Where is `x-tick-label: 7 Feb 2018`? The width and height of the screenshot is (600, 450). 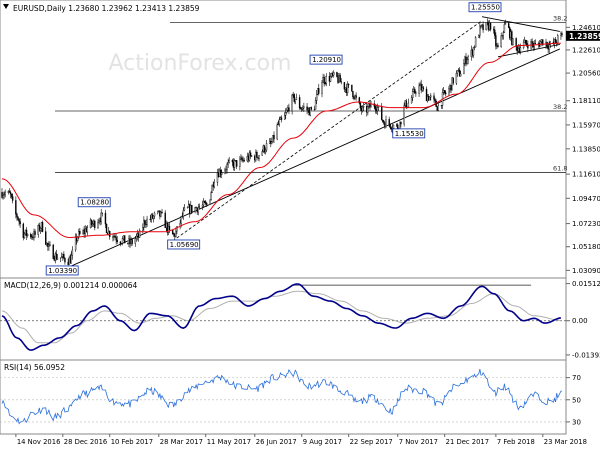 x-tick-label: 7 Feb 2018 is located at coordinates (516, 442).